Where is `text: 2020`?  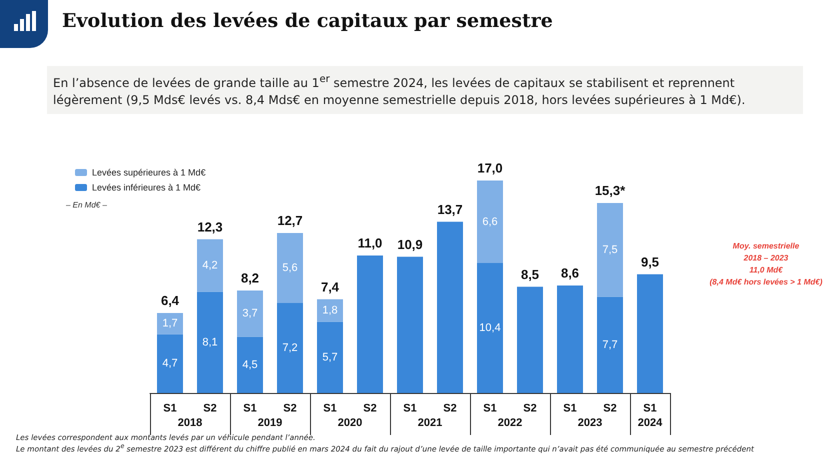
text: 2020 is located at coordinates (350, 423).